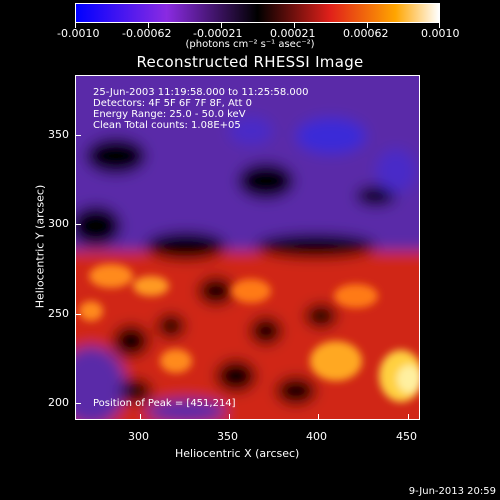 This screenshot has width=500, height=500. Describe the element at coordinates (257, 25) in the screenshot. I see `colorbar-ticks` at that location.